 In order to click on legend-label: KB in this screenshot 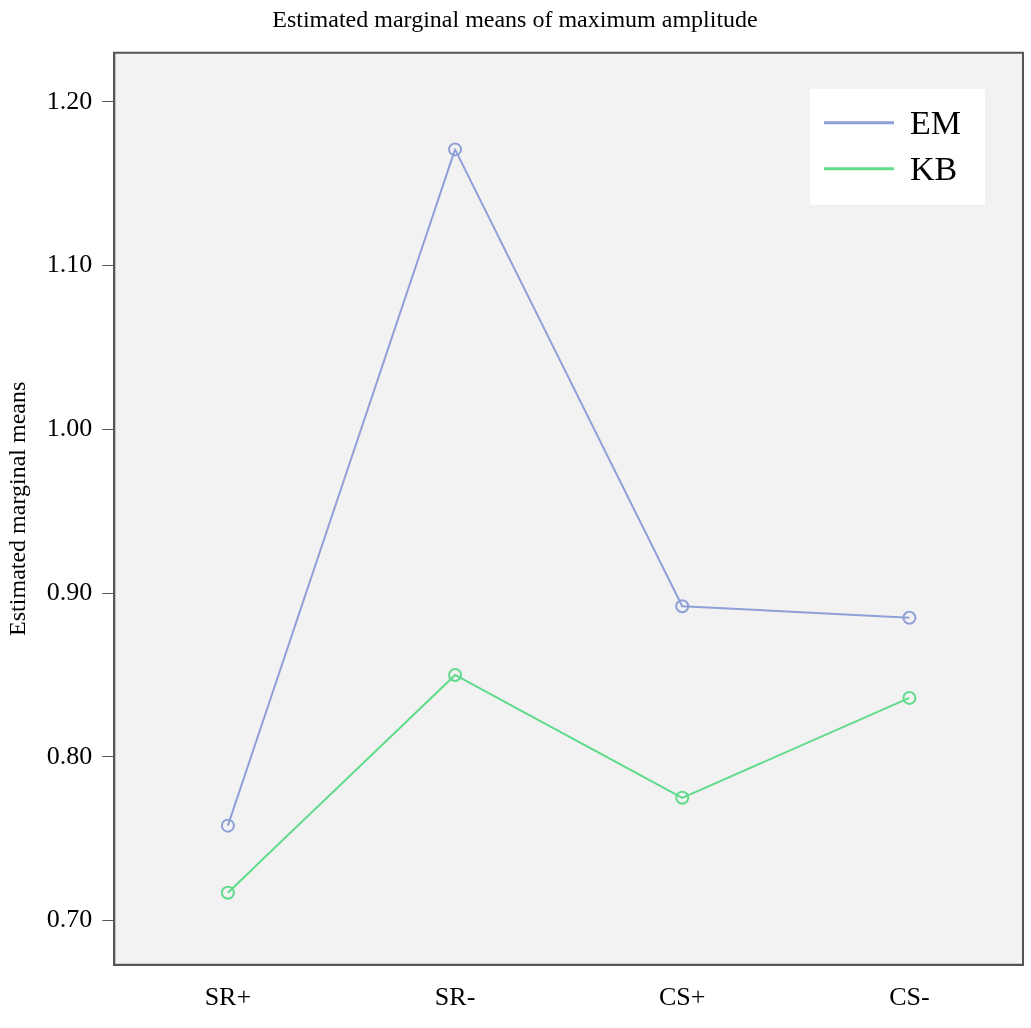, I will do `click(934, 168)`.